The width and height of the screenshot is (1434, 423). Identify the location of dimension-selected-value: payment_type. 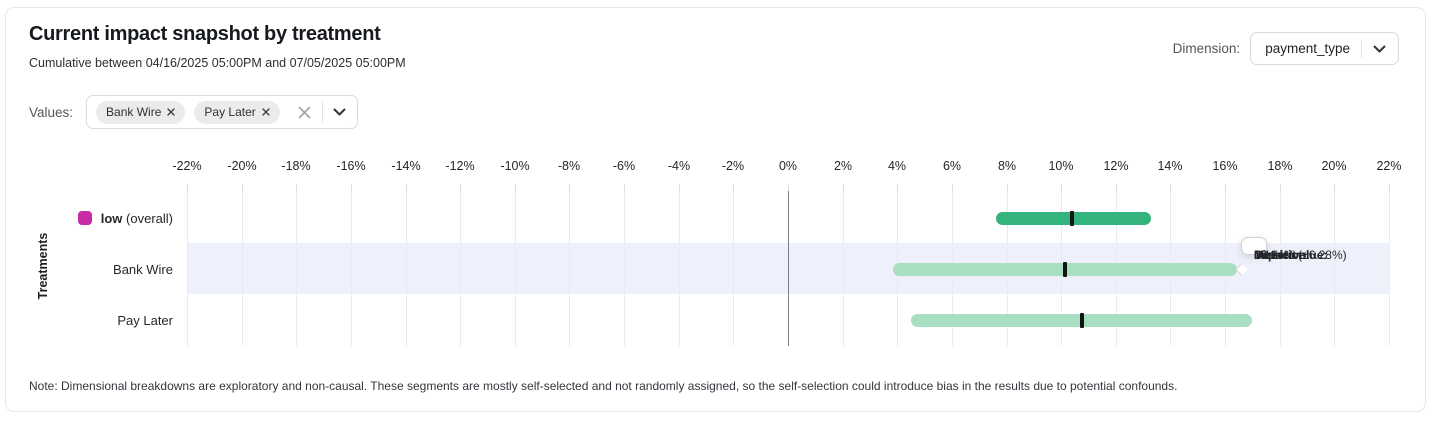
(1307, 48).